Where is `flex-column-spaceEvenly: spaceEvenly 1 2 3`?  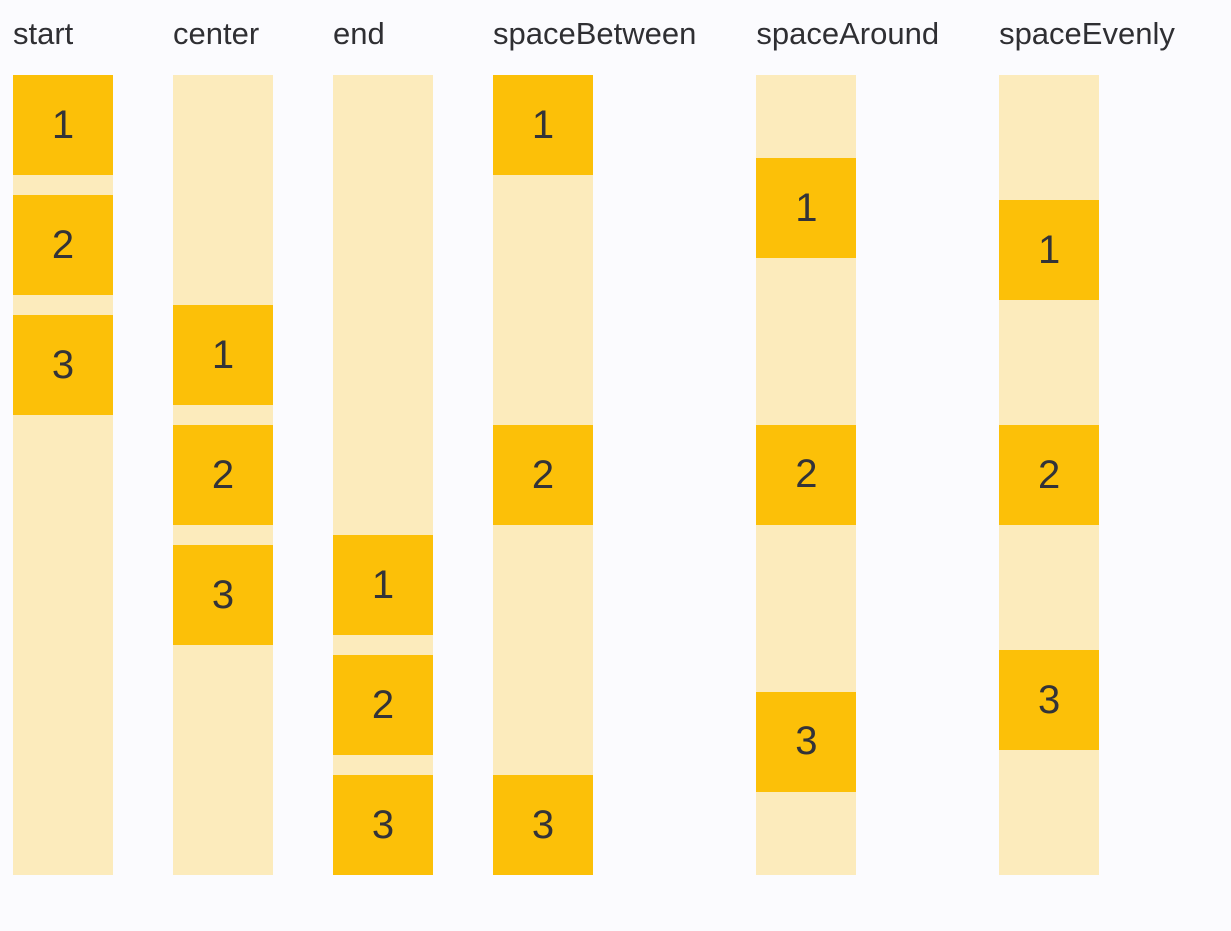 flex-column-spaceEvenly: spaceEvenly 1 2 3 is located at coordinates (1087, 444).